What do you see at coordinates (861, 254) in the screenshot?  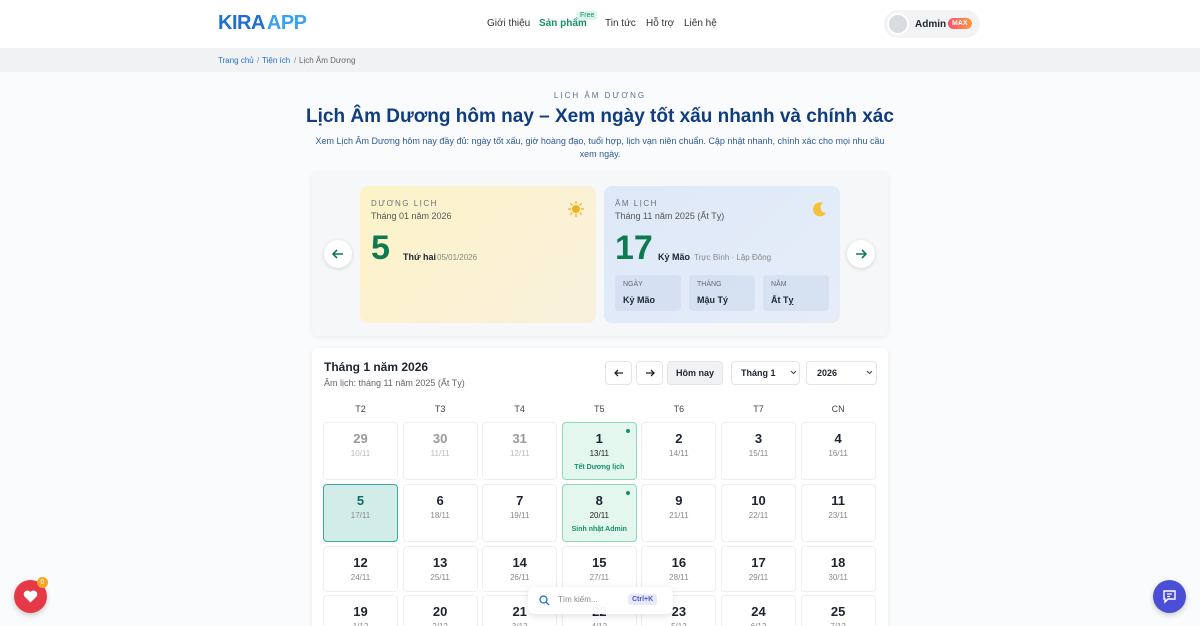 I see `next-day` at bounding box center [861, 254].